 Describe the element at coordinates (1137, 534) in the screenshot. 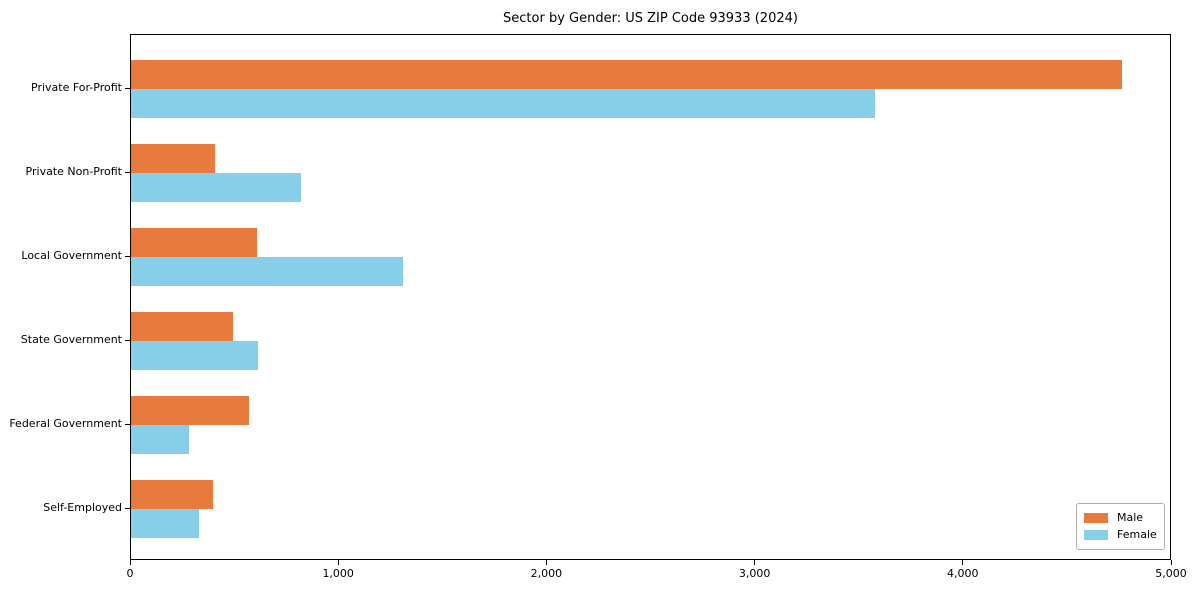

I see `legend-label-female: Female` at that location.